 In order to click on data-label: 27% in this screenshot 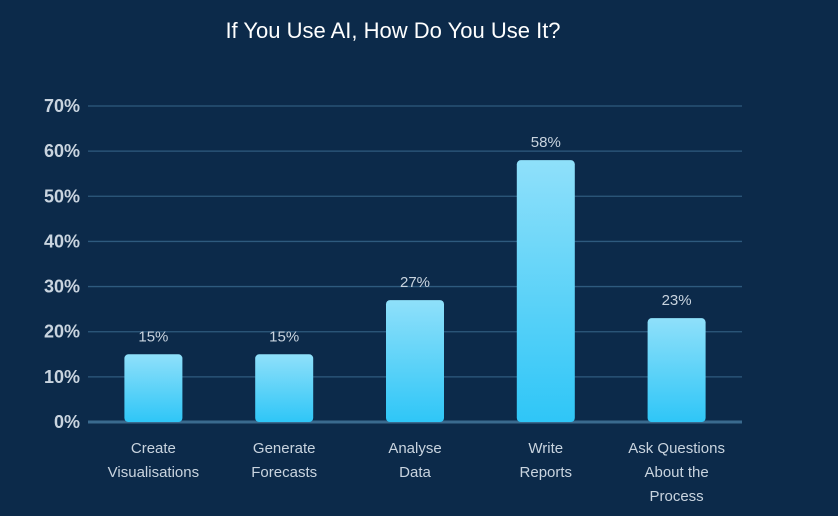, I will do `click(415, 282)`.